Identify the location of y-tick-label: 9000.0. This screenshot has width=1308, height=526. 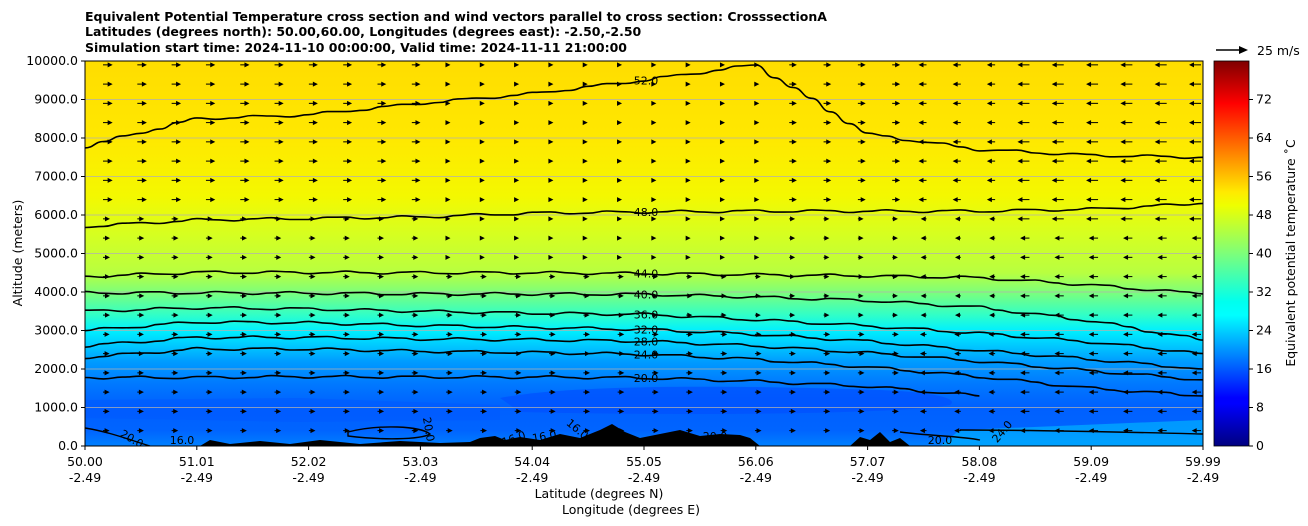
(56, 99).